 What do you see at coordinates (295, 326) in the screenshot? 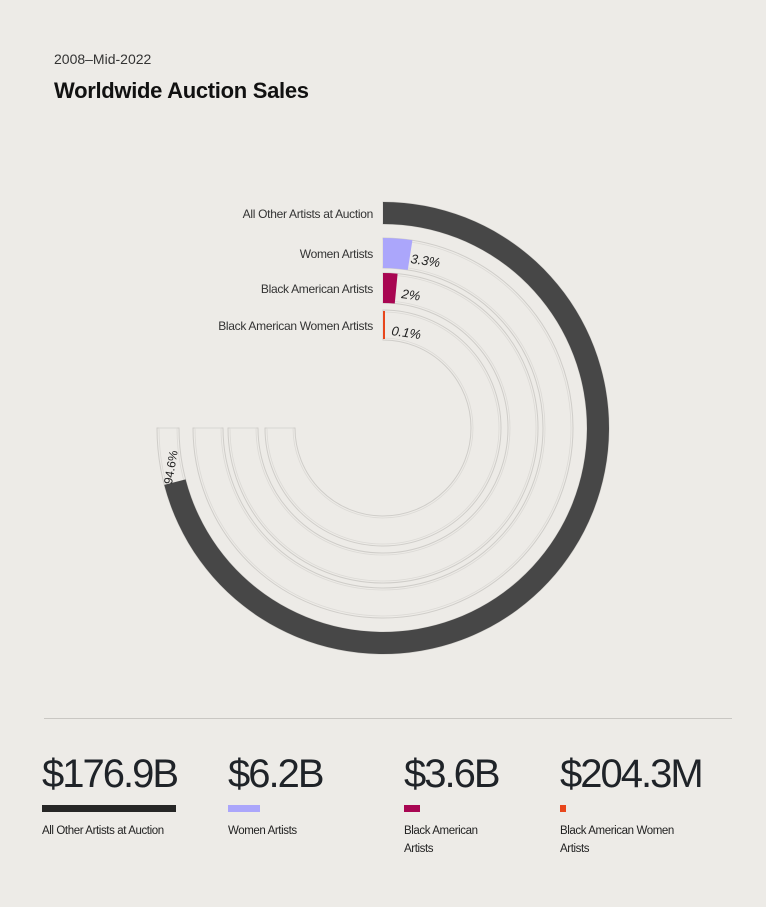
I see `category-label: Black American Women Artists` at bounding box center [295, 326].